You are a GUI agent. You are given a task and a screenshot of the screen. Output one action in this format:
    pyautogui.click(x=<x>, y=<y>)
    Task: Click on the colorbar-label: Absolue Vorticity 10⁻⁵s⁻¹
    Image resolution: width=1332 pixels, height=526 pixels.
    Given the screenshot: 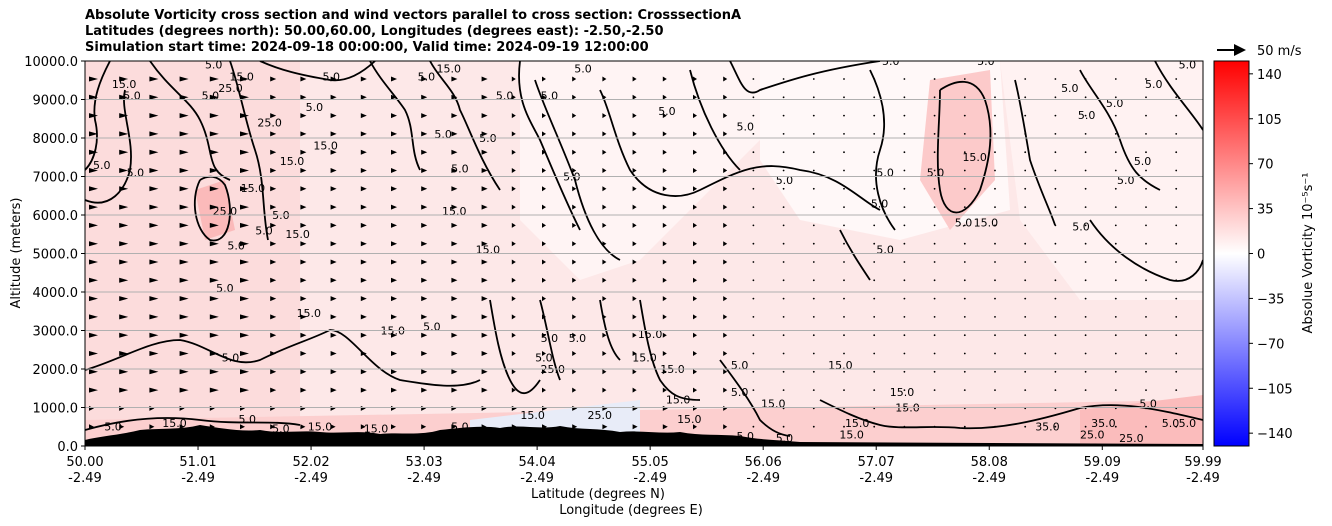 What is the action you would take?
    pyautogui.click(x=1308, y=253)
    